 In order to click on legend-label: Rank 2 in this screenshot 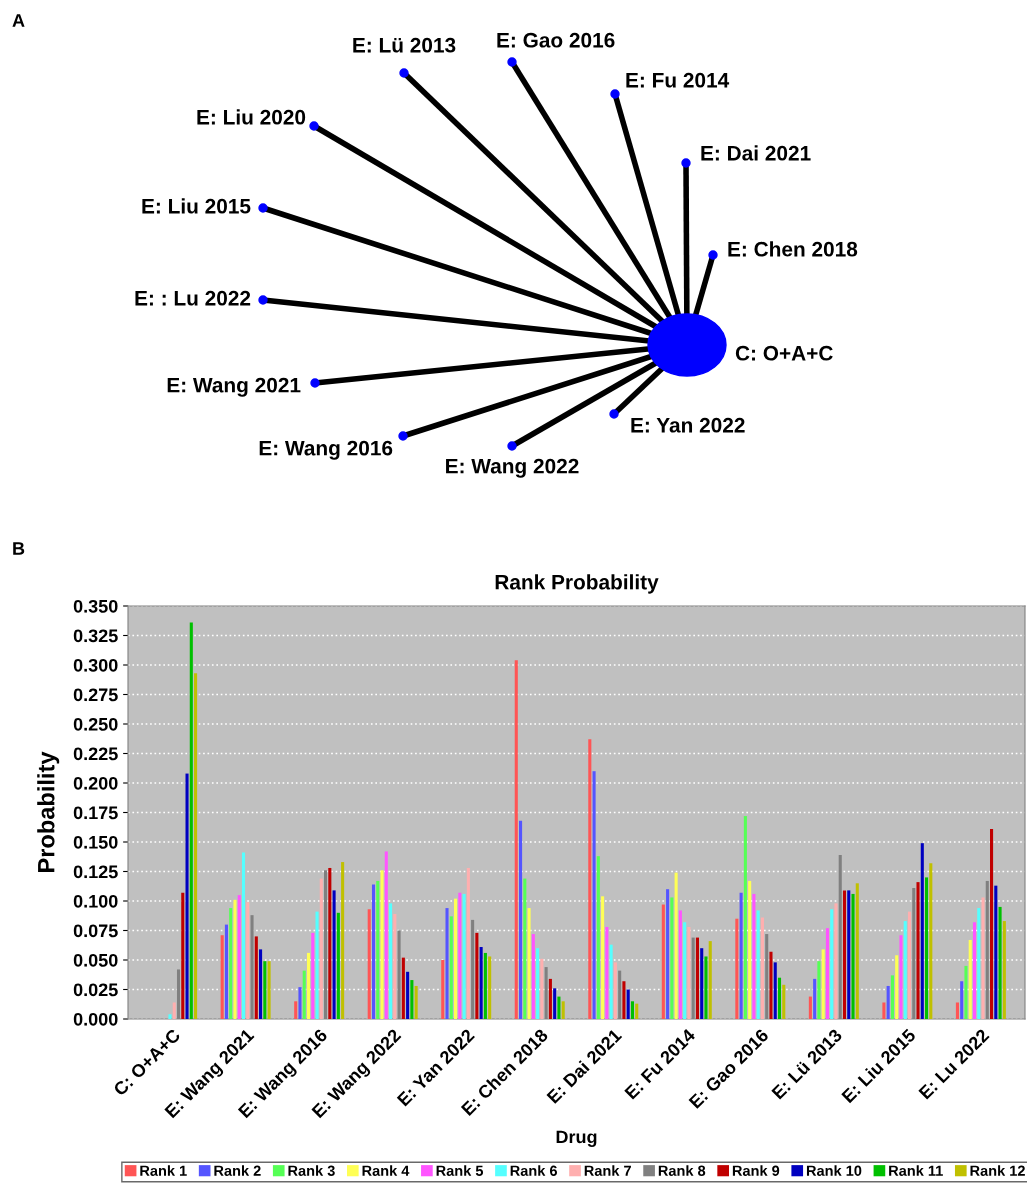, I will do `click(237, 1170)`.